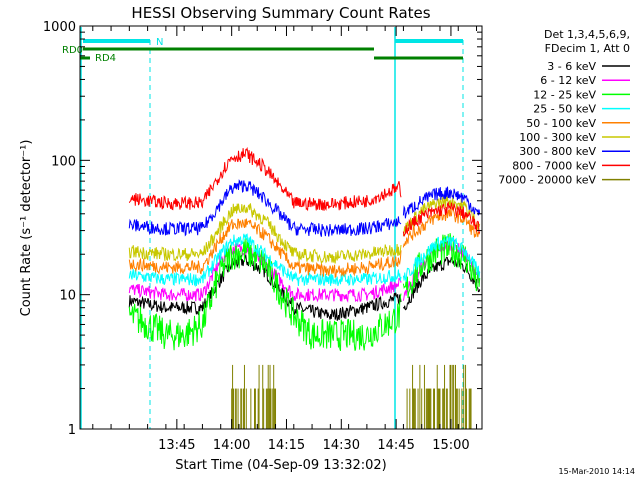  Describe the element at coordinates (561, 123) in the screenshot. I see `legend-label: 50 - 100 keV` at that location.